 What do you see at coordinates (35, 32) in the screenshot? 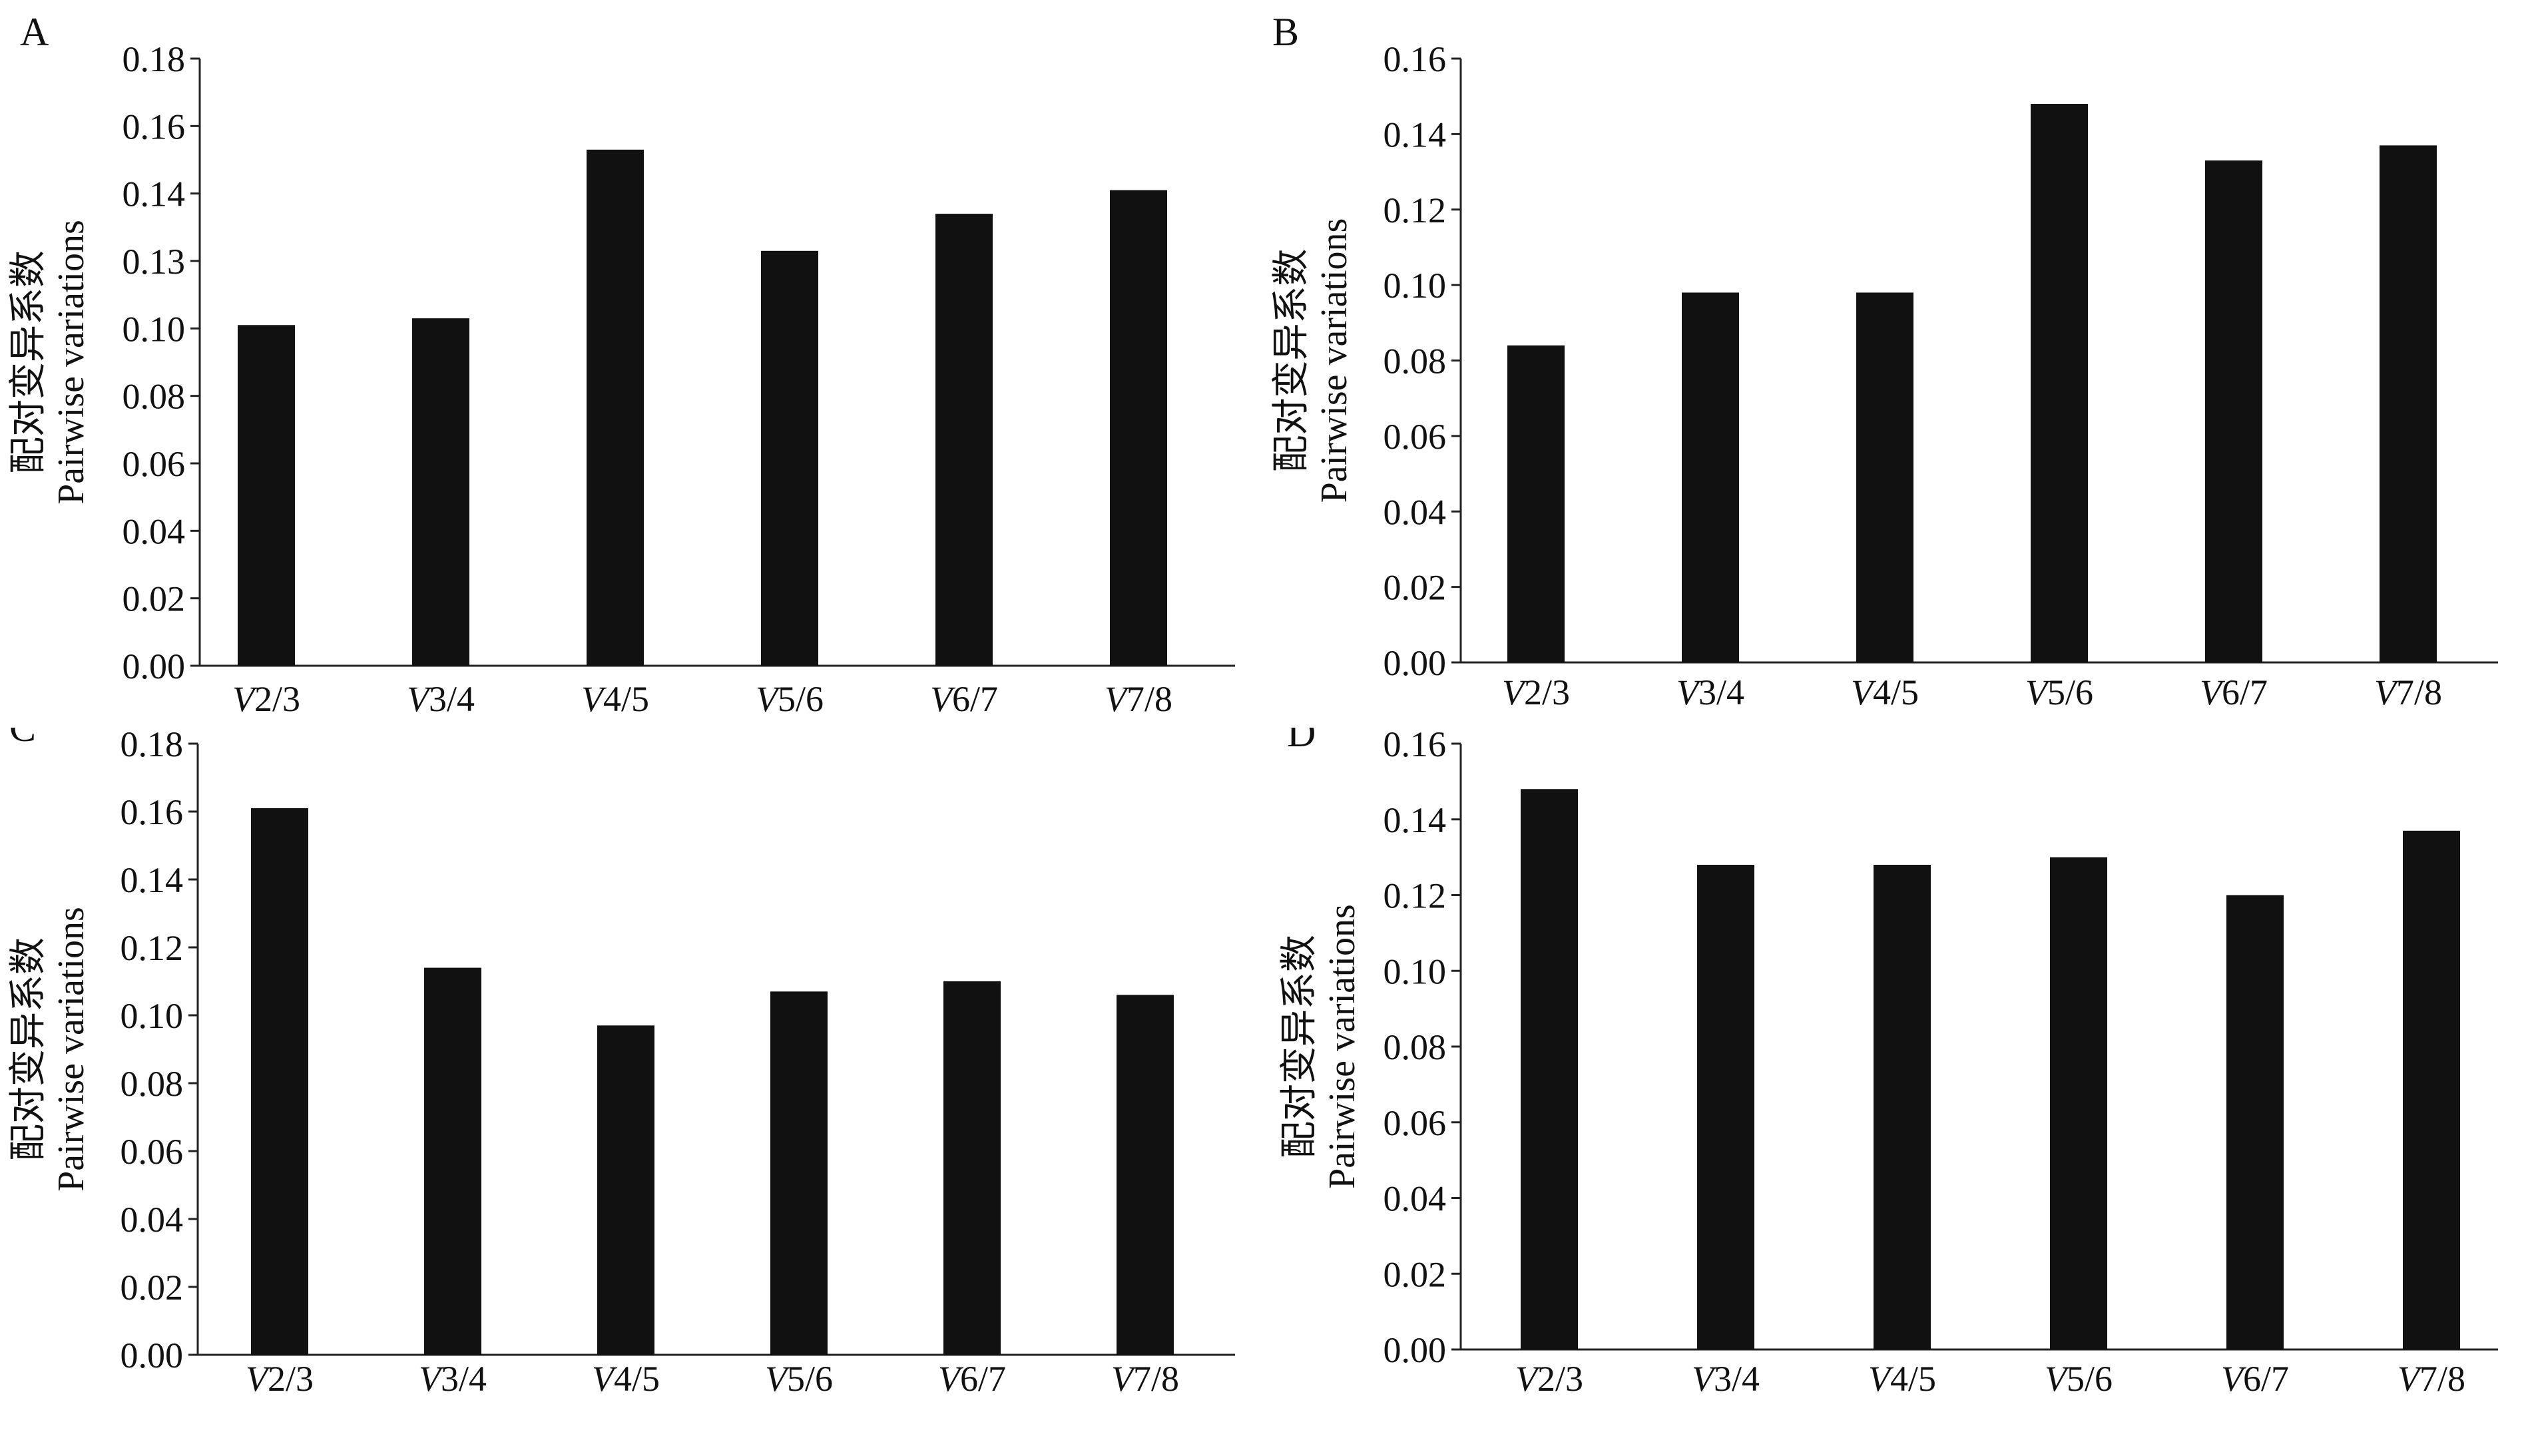
I see `panel-label: A` at bounding box center [35, 32].